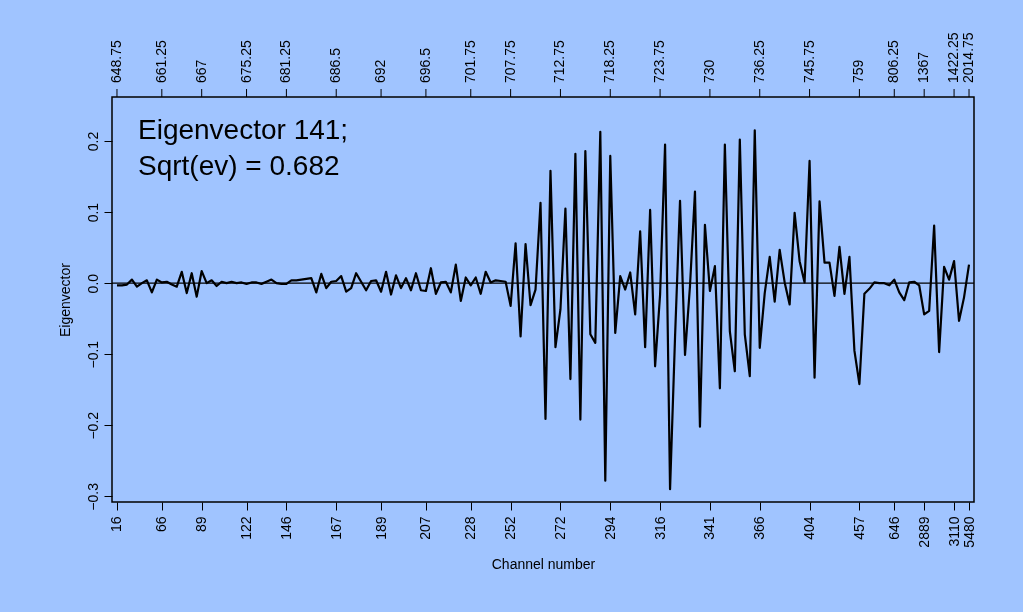 This screenshot has width=1023, height=612. Describe the element at coordinates (659, 61) in the screenshot. I see `annotation: 723.75` at that location.